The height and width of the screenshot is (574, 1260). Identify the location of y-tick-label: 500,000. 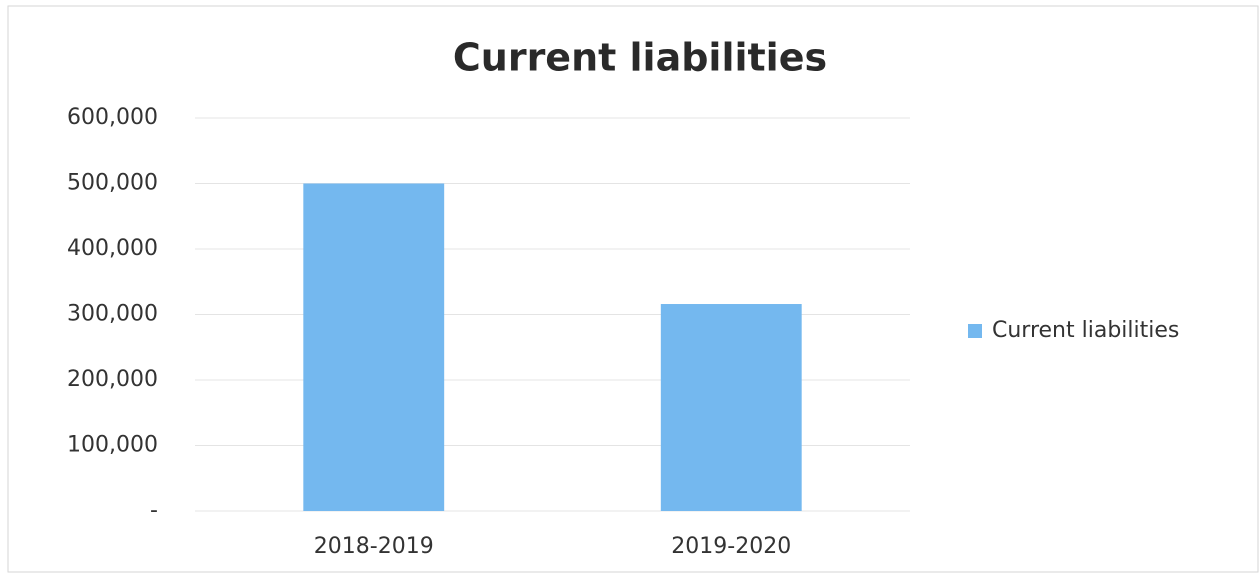
(112, 183).